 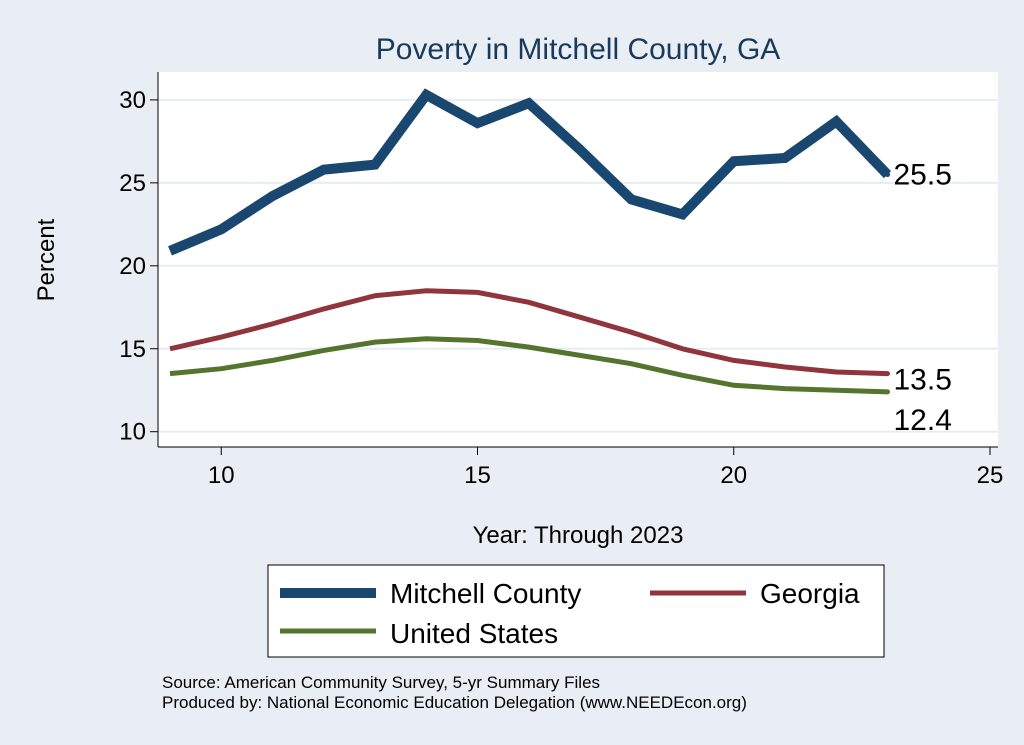 What do you see at coordinates (887, 392) in the screenshot?
I see `series-end-point-united-states` at bounding box center [887, 392].